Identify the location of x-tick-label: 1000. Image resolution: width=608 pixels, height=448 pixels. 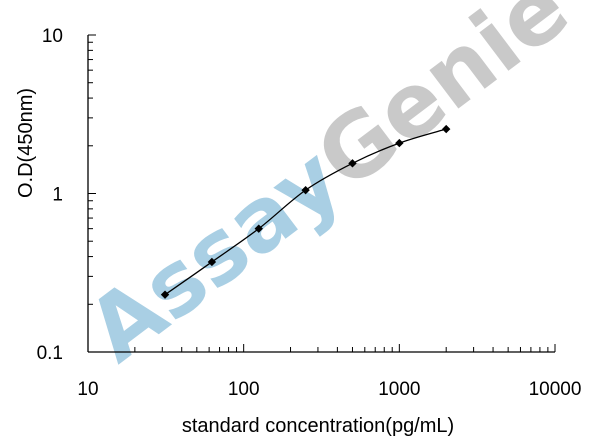
(399, 389).